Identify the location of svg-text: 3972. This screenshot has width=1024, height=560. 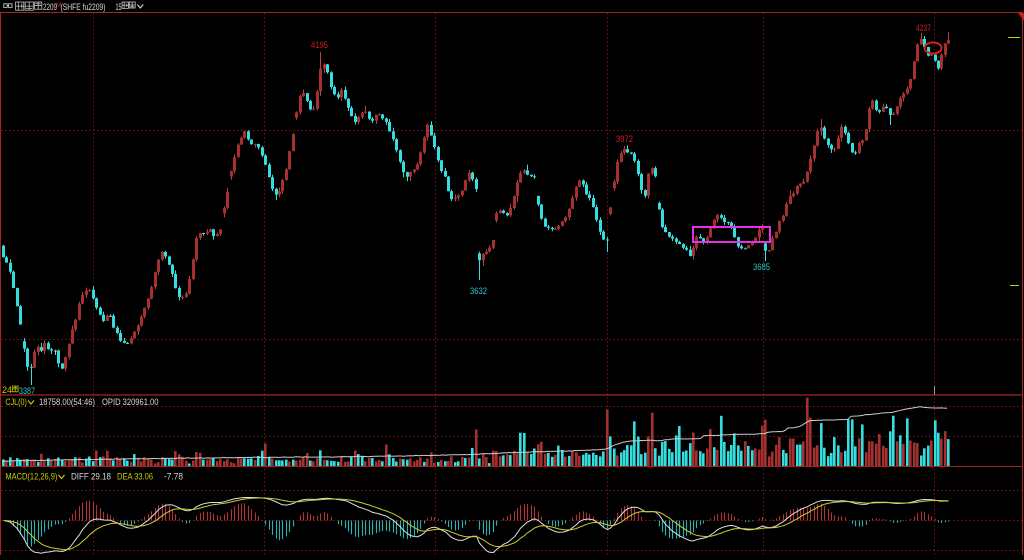
(624, 139).